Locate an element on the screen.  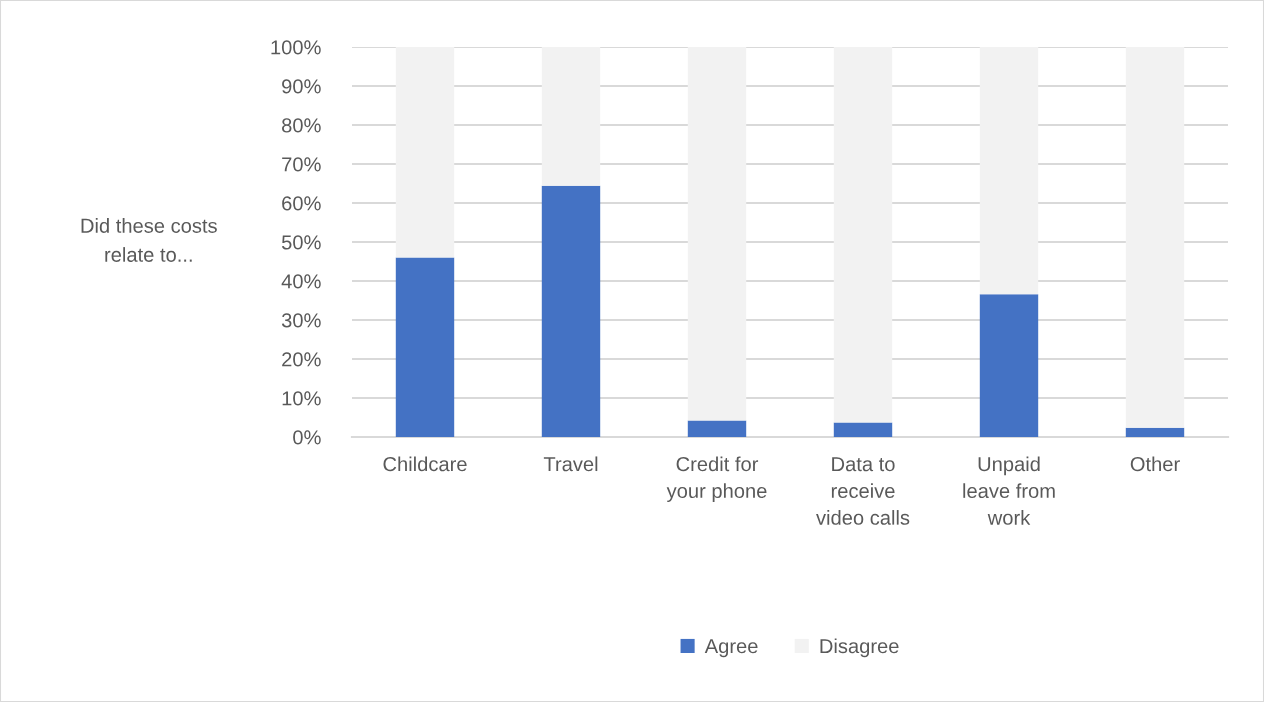
x-tick-label: Data to receive video calls is located at coordinates (863, 491).